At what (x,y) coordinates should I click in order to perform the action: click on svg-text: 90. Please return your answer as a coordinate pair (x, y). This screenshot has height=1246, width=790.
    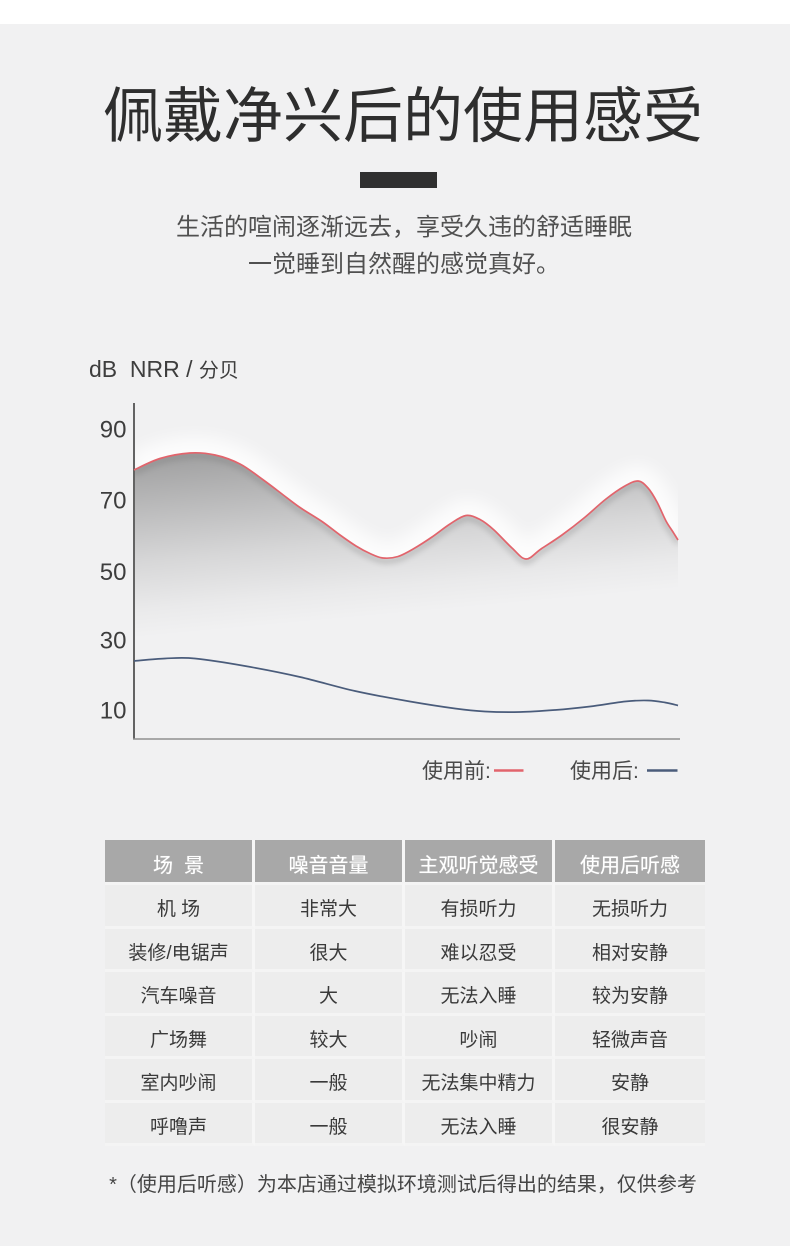
    Looking at the image, I should click on (113, 429).